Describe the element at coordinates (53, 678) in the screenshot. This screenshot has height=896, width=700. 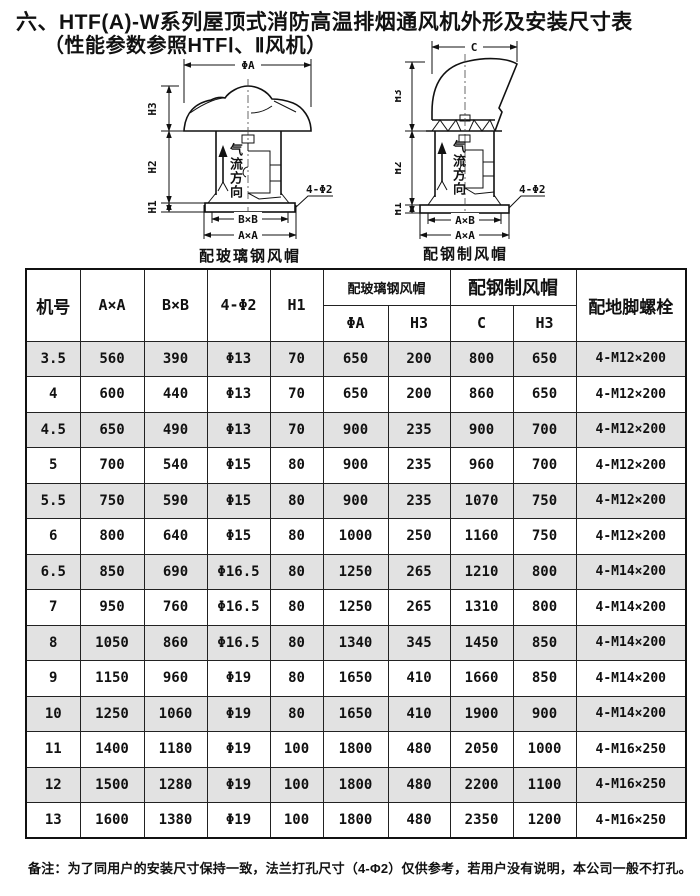
I see `cell: 9` at that location.